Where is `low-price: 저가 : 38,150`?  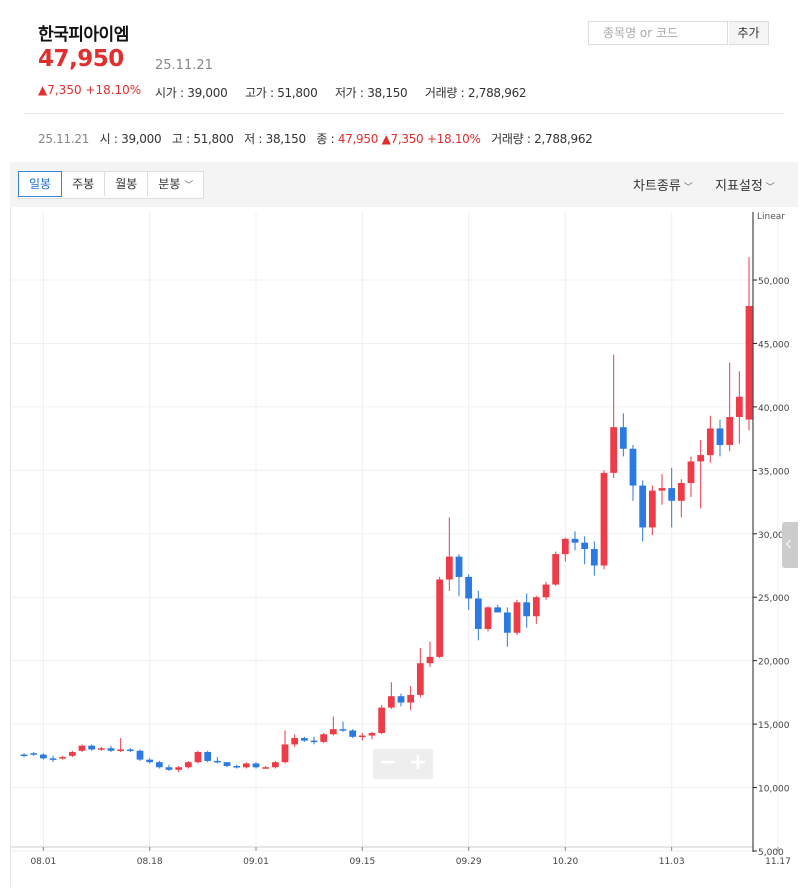 low-price: 저가 : 38,150 is located at coordinates (371, 93).